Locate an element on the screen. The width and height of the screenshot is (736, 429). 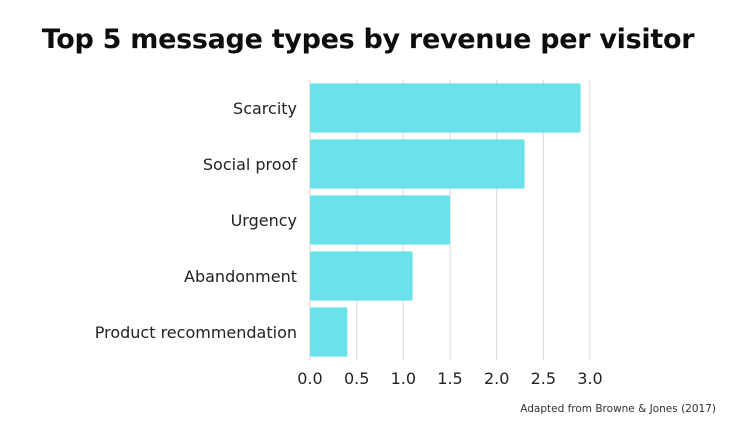
category-label: Abandonment is located at coordinates (240, 276).